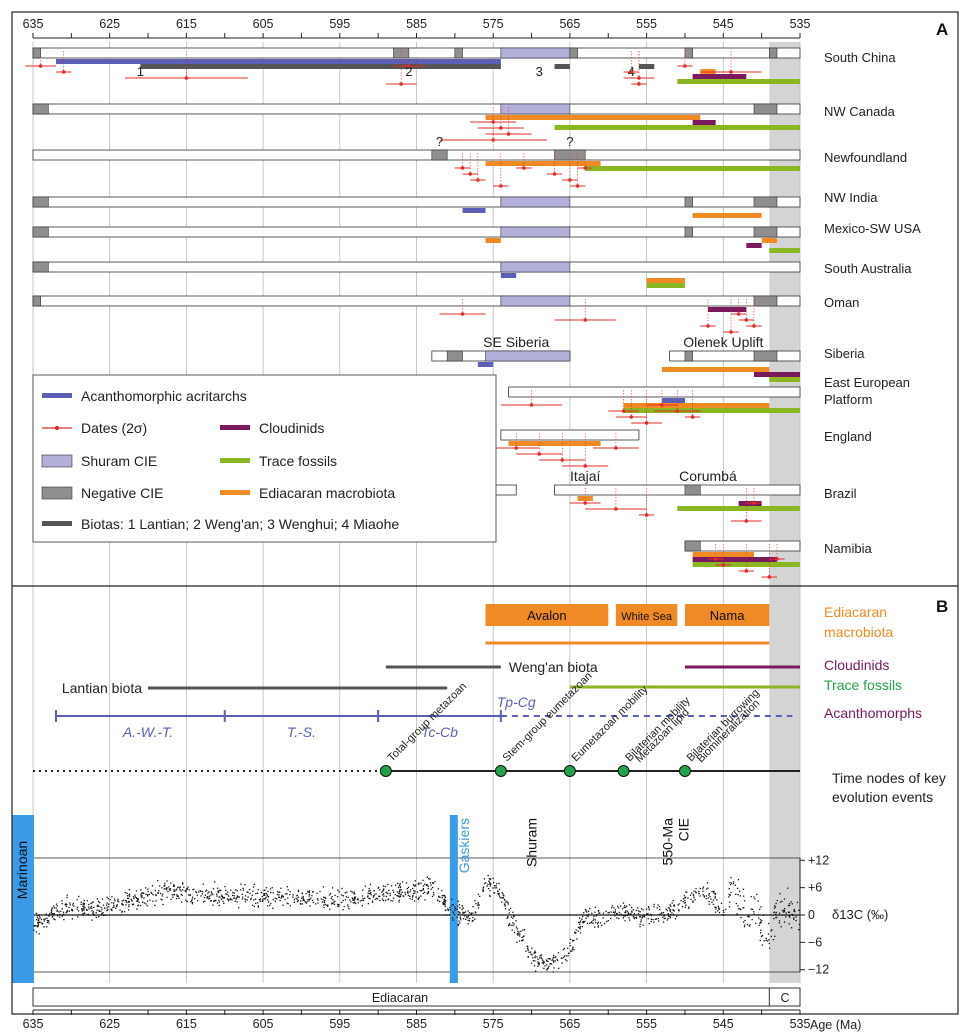 The image size is (960, 1034). What do you see at coordinates (688, 53) in the screenshot?
I see `negative-cie-bar` at bounding box center [688, 53].